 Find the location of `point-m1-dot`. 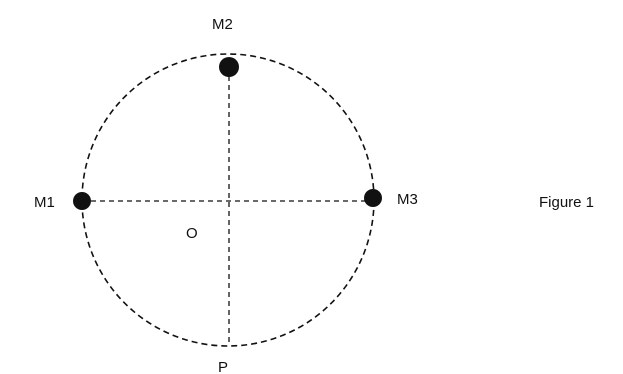

point-m1-dot is located at coordinates (82, 201).